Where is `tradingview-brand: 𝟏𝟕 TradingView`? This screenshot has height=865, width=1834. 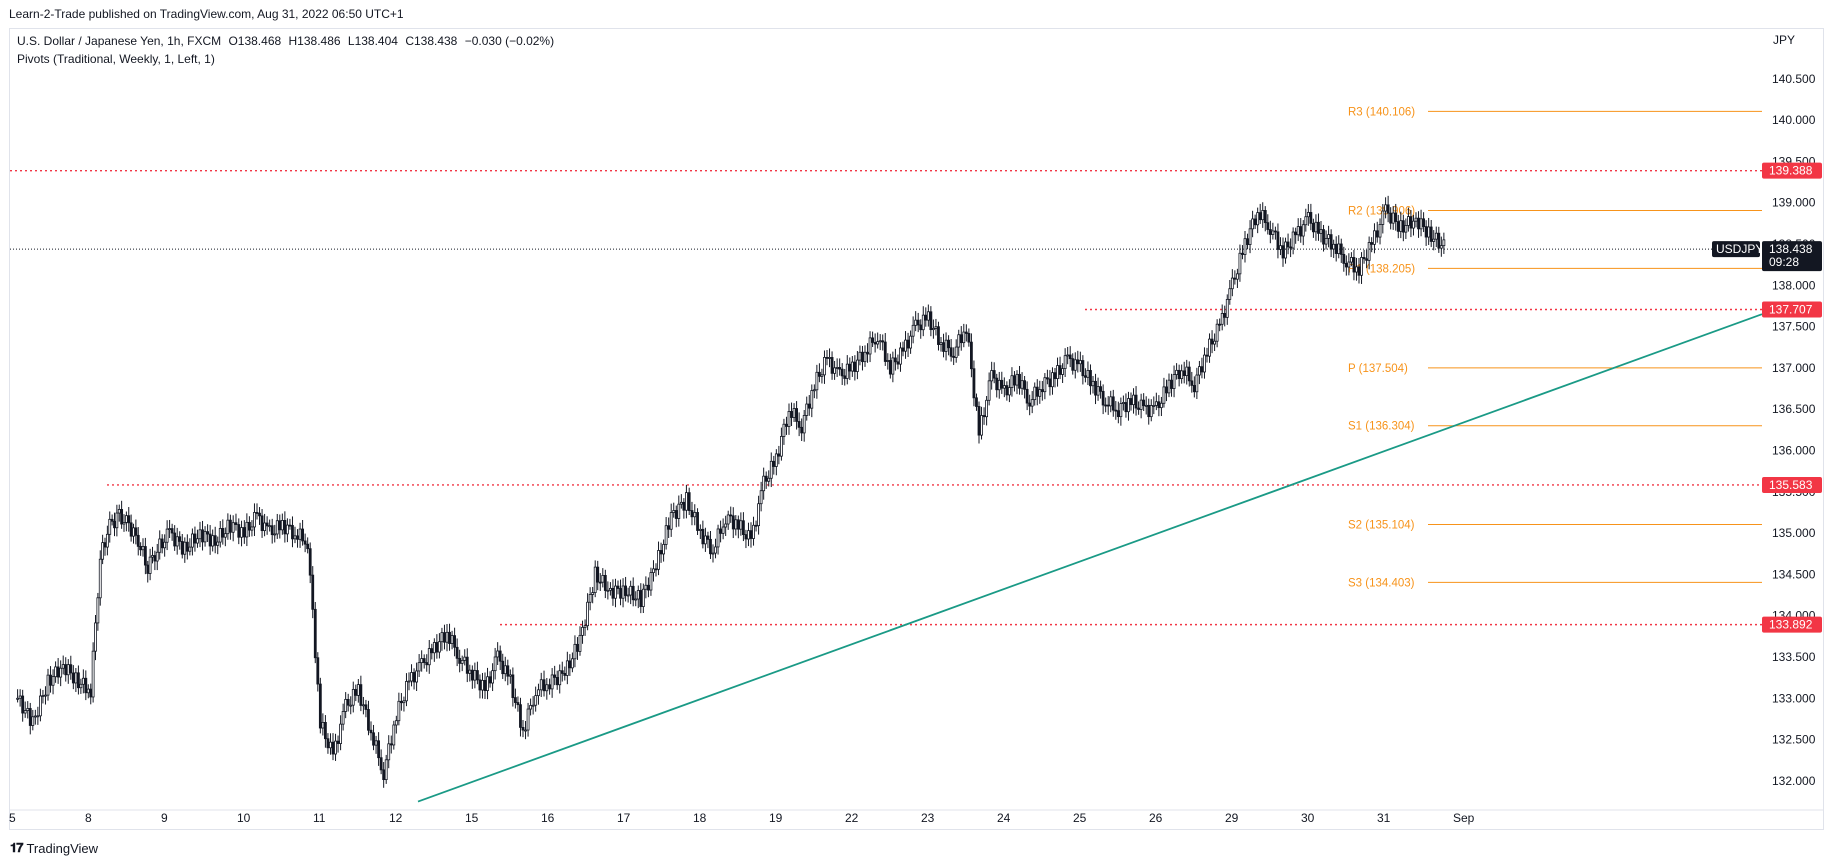
tradingview-brand: 𝟏𝟕 TradingView is located at coordinates (54, 848).